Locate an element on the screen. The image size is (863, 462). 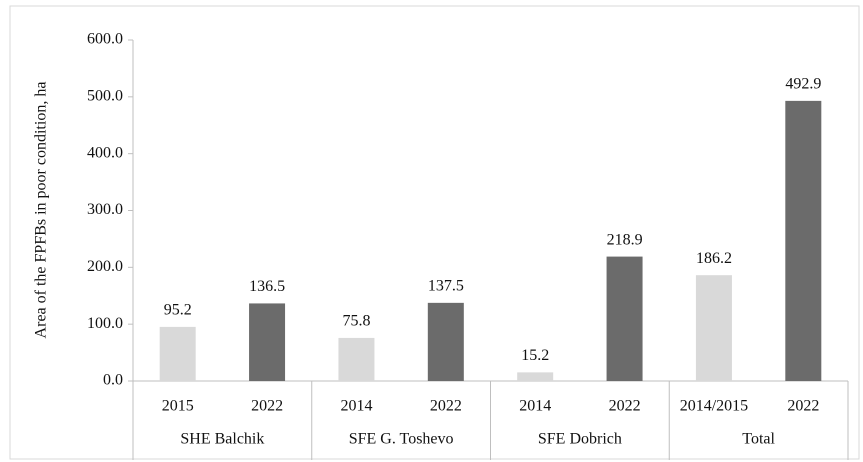
value-label: 95.2 is located at coordinates (178, 310).